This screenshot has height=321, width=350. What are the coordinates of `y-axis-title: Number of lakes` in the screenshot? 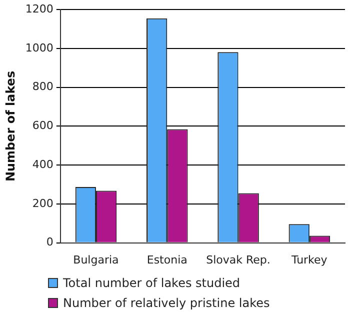 It's located at (10, 126).